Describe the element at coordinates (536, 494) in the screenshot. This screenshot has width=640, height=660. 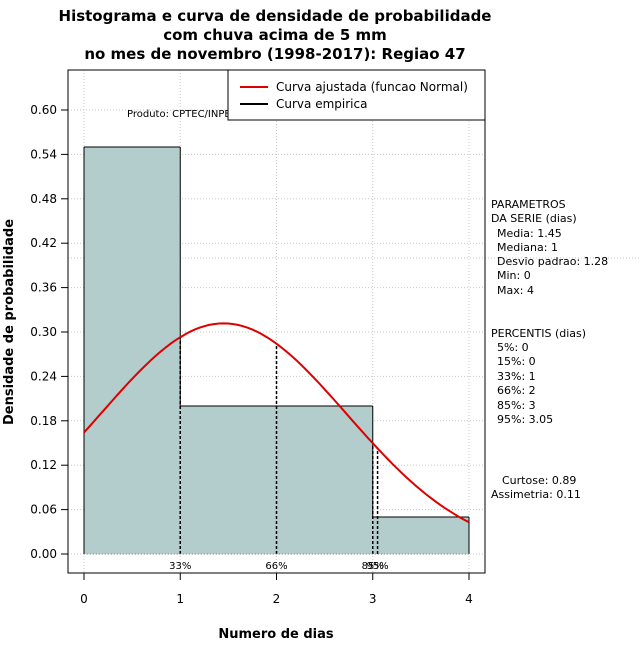
I see `stat-assimetria: Assimetria: 0.11` at that location.